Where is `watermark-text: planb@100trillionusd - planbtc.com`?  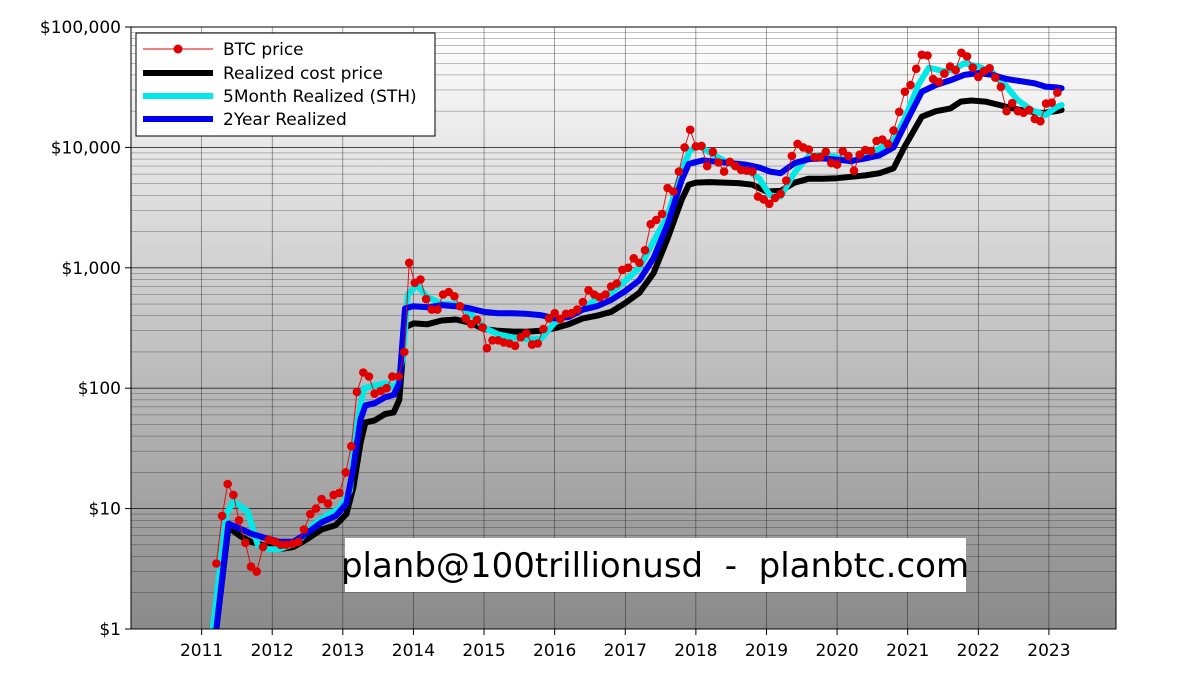
watermark-text: planb@100trillionusd - planbtc.com is located at coordinates (655, 566).